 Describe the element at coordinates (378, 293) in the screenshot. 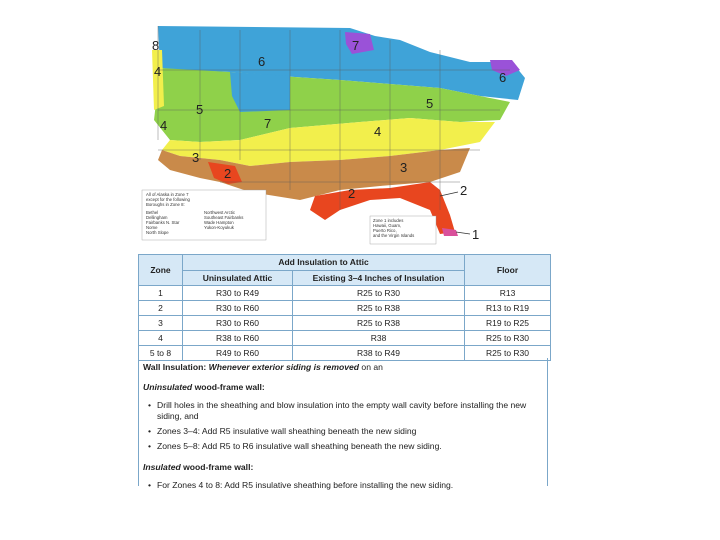

I see `cell-existing: R25 to R30` at that location.